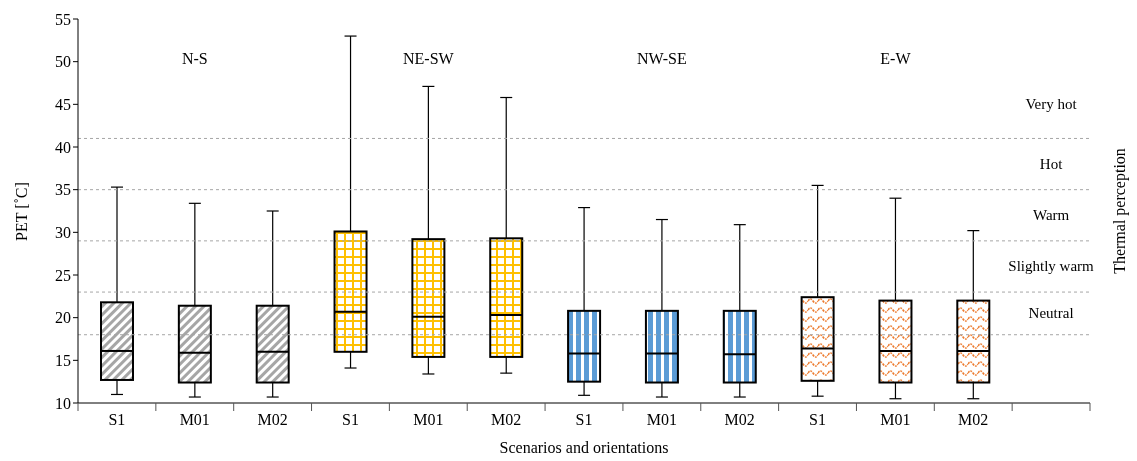 The image size is (1137, 461). Describe the element at coordinates (63, 403) in the screenshot. I see `y-tick-label: 10` at that location.